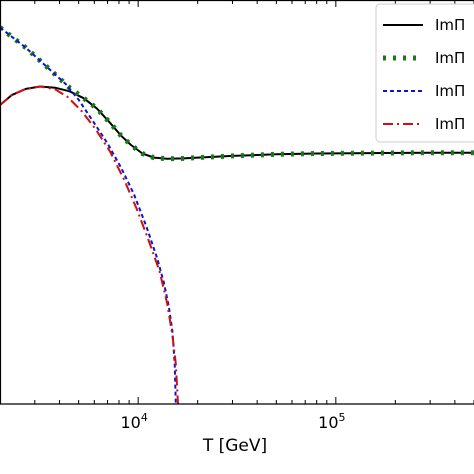  What do you see at coordinates (450, 58) in the screenshot?
I see `legend-label-2: ImΠ` at bounding box center [450, 58].